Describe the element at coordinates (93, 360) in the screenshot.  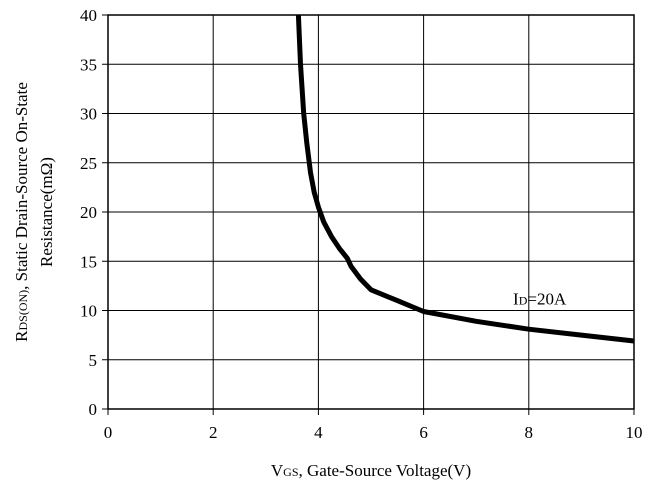
I see `y-tick-label-5: 5` at that location.